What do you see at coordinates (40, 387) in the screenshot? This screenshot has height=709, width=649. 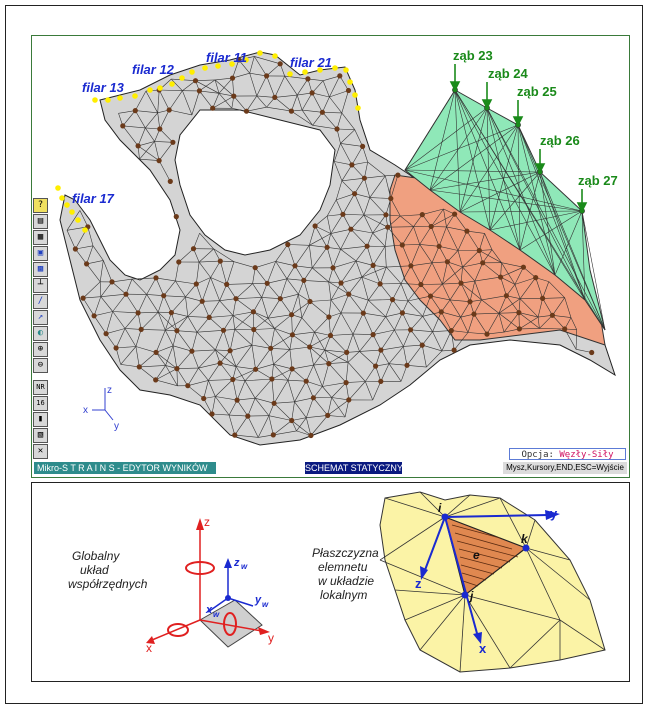 I see `nr-button: NR` at bounding box center [40, 387].